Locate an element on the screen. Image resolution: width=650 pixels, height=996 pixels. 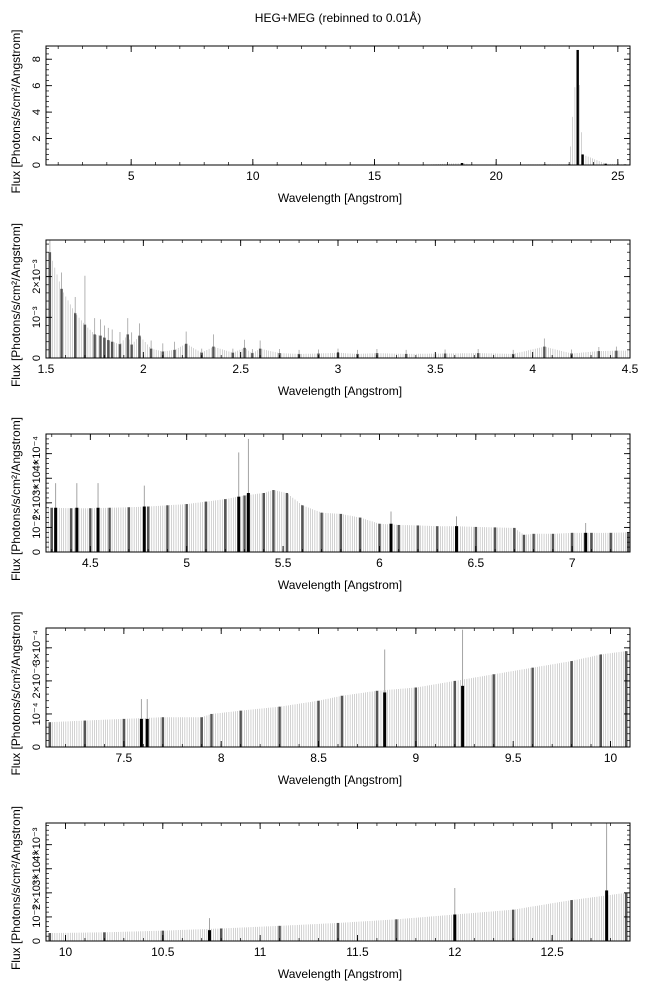
y-tick-label: 4×10⁻³ is located at coordinates (37, 844).